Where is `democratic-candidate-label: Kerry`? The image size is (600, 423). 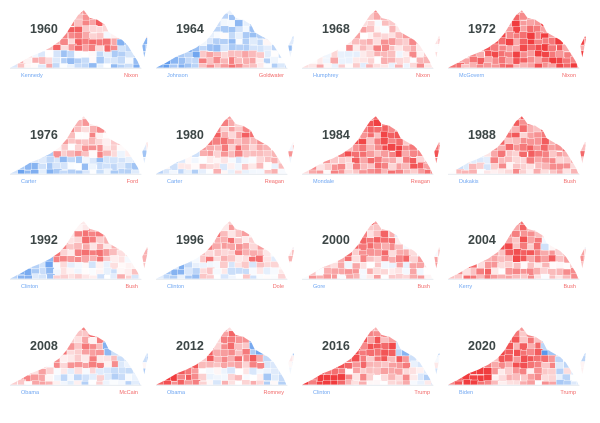
democratic-candidate-label: Kerry is located at coordinates (466, 287).